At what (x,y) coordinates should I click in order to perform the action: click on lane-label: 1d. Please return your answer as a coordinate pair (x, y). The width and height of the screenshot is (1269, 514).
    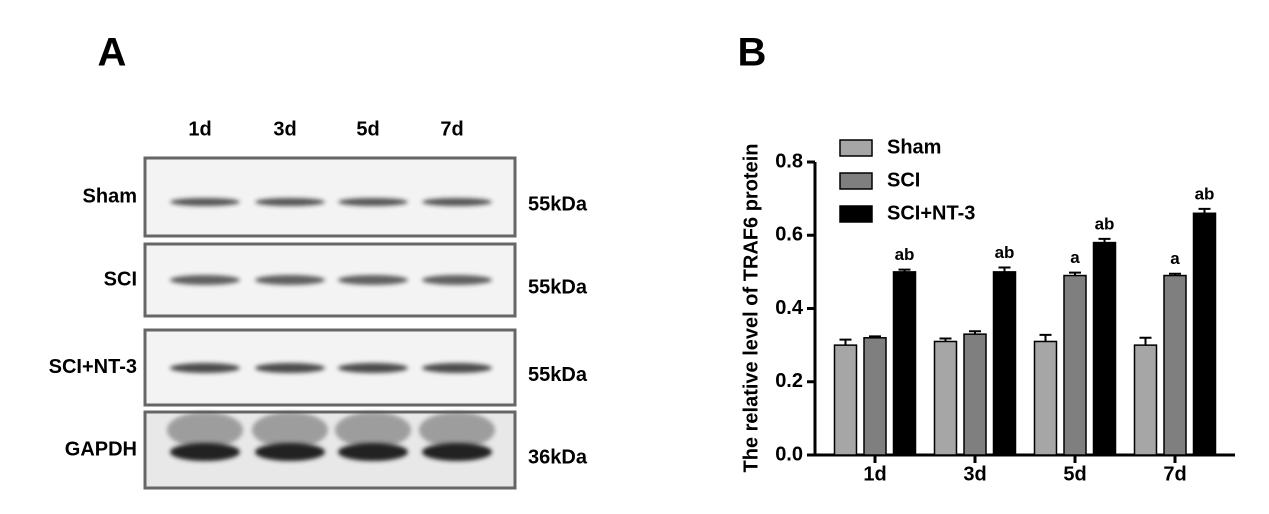
    Looking at the image, I should click on (199, 129).